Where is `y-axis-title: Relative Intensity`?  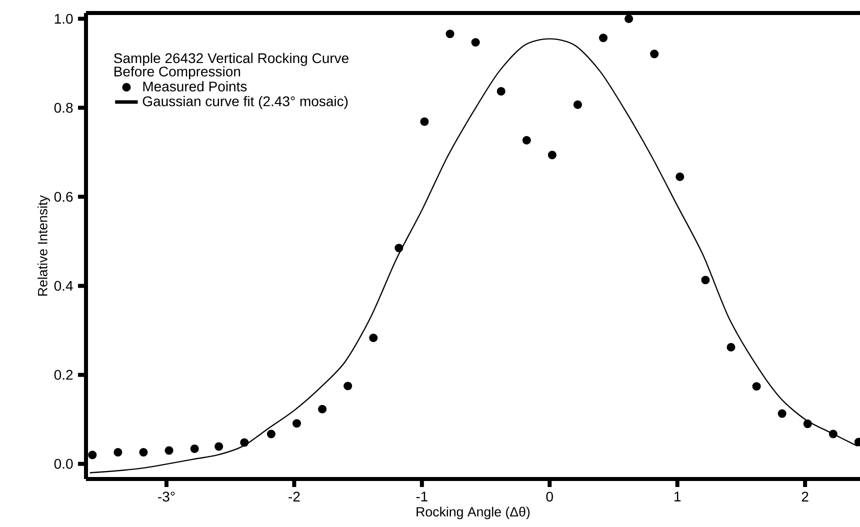
y-axis-title: Relative Intensity is located at coordinates (44, 245).